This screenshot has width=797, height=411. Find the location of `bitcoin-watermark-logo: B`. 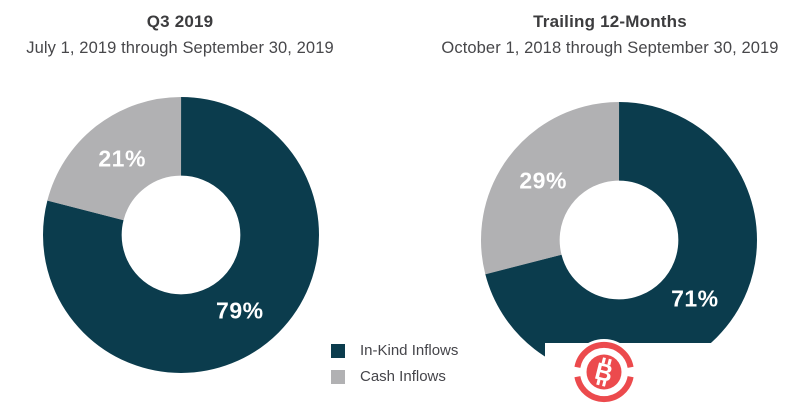

bitcoin-watermark-logo: B is located at coordinates (637, 375).